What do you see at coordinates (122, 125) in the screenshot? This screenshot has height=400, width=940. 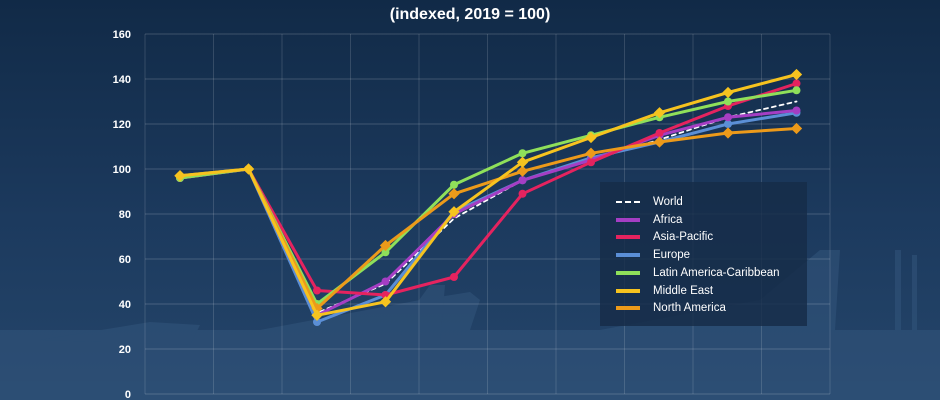 I see `y-tick-label: 120` at bounding box center [122, 125].